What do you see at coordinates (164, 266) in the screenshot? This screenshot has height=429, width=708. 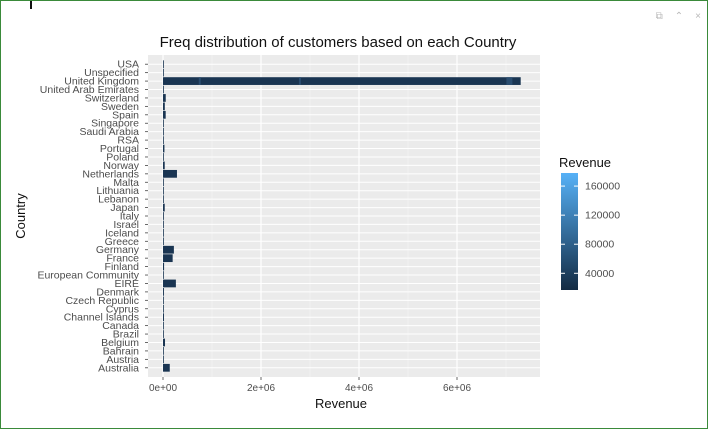 I see `bar-finland` at bounding box center [164, 266].